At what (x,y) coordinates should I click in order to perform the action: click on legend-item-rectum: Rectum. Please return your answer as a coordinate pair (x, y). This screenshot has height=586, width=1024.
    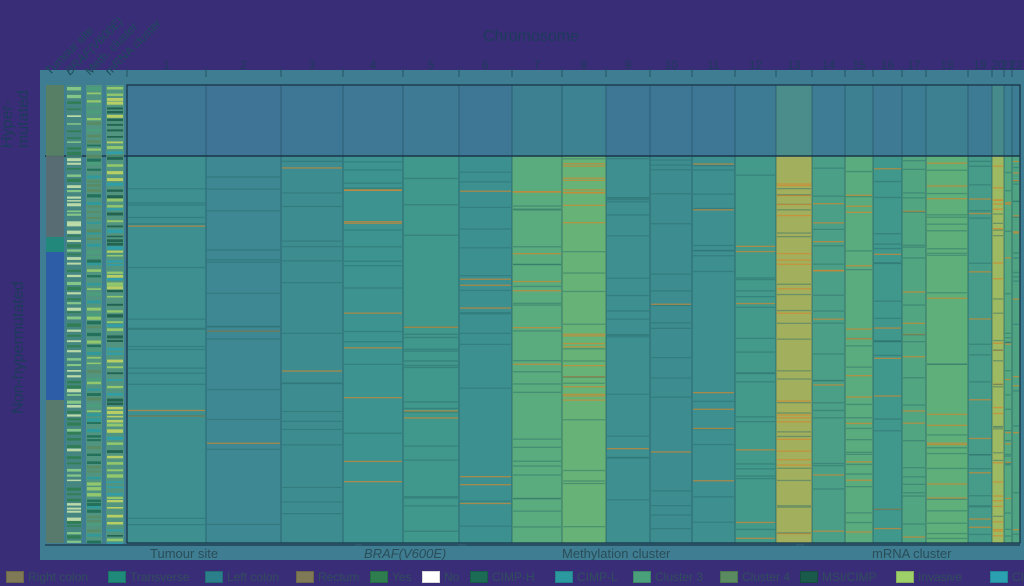
    Looking at the image, I should click on (327, 577).